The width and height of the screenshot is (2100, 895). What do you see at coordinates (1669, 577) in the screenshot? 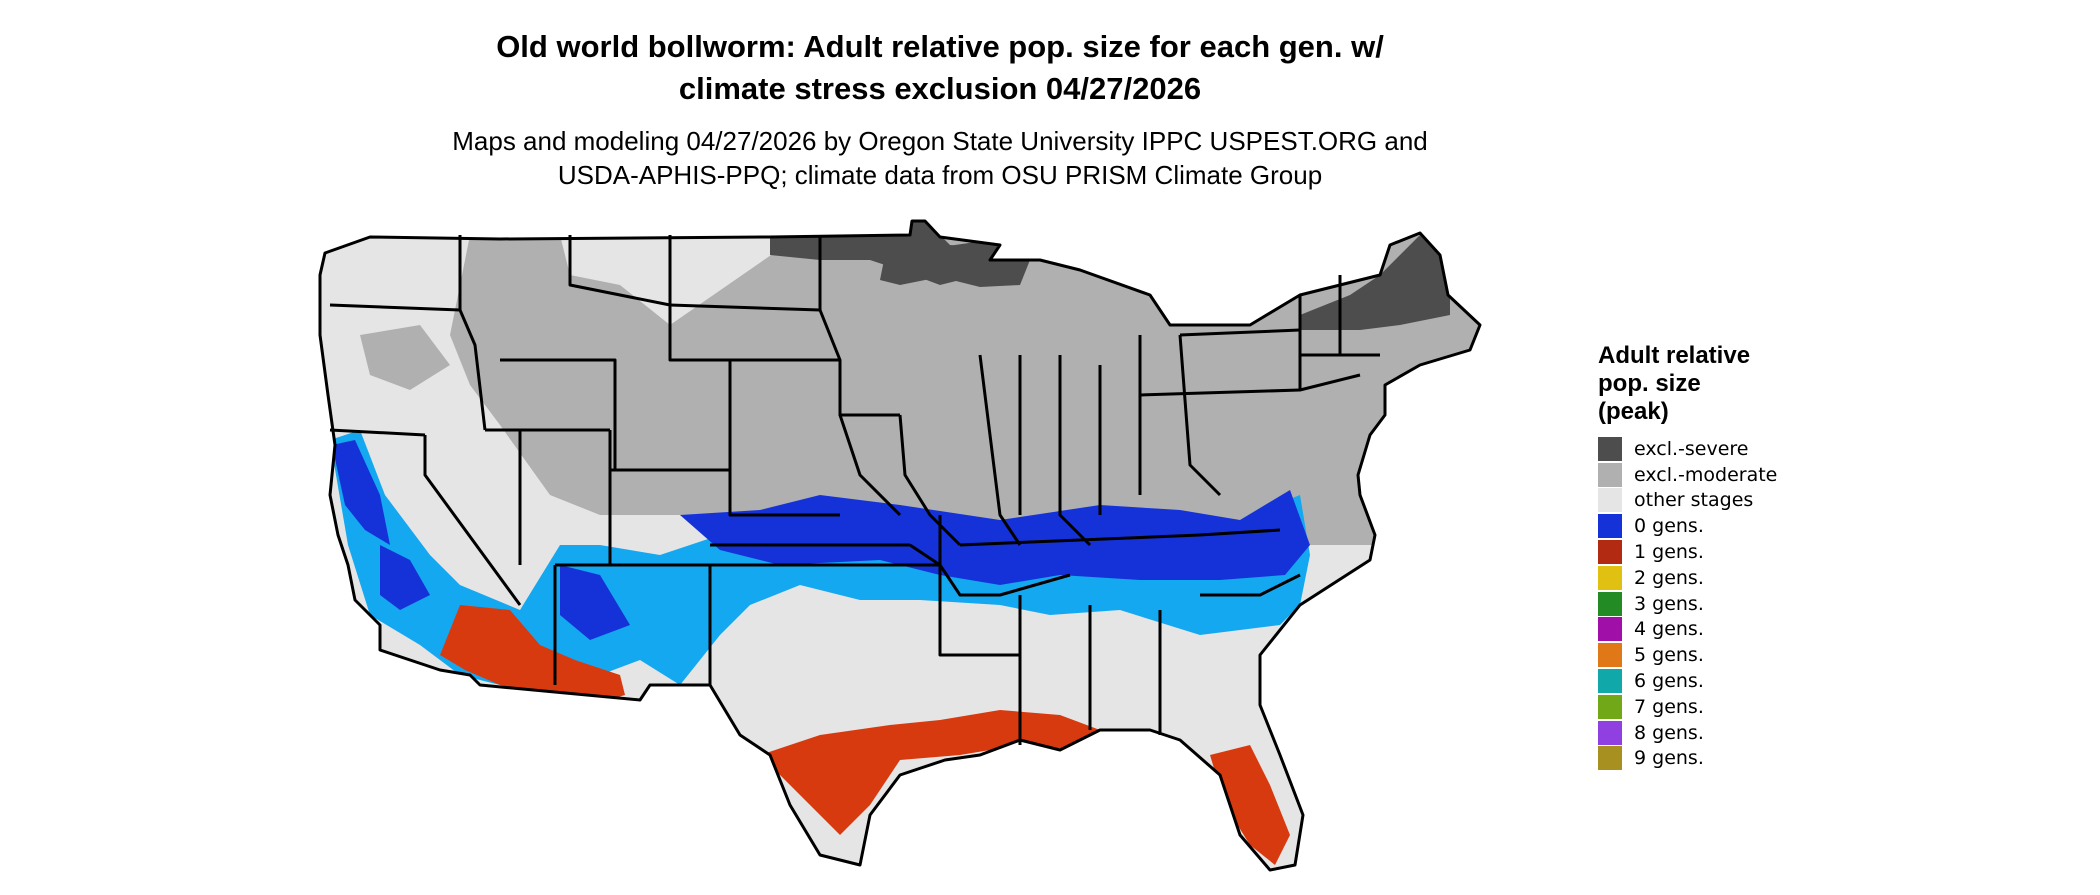
I see `legend-label: 2 gens.` at bounding box center [1669, 577].